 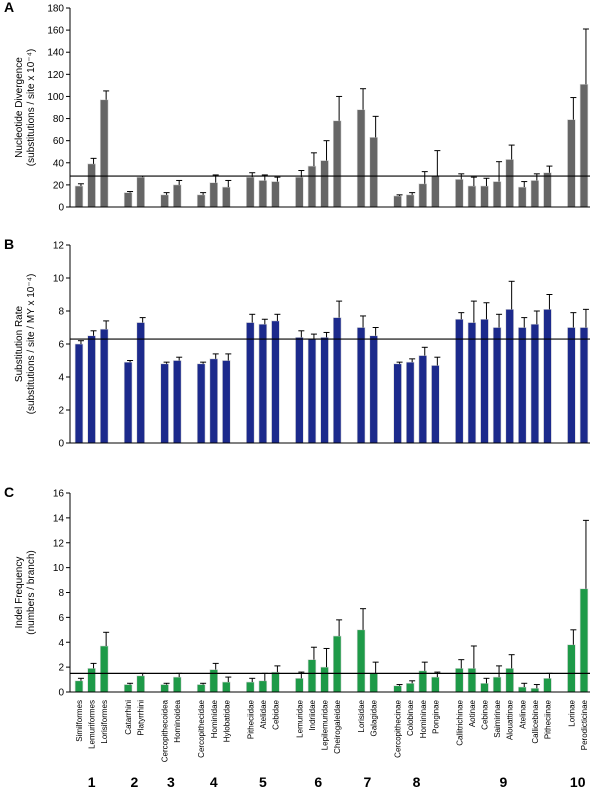 What do you see at coordinates (92, 724) in the screenshot?
I see `x-tick-label: Lemuriformes` at bounding box center [92, 724].